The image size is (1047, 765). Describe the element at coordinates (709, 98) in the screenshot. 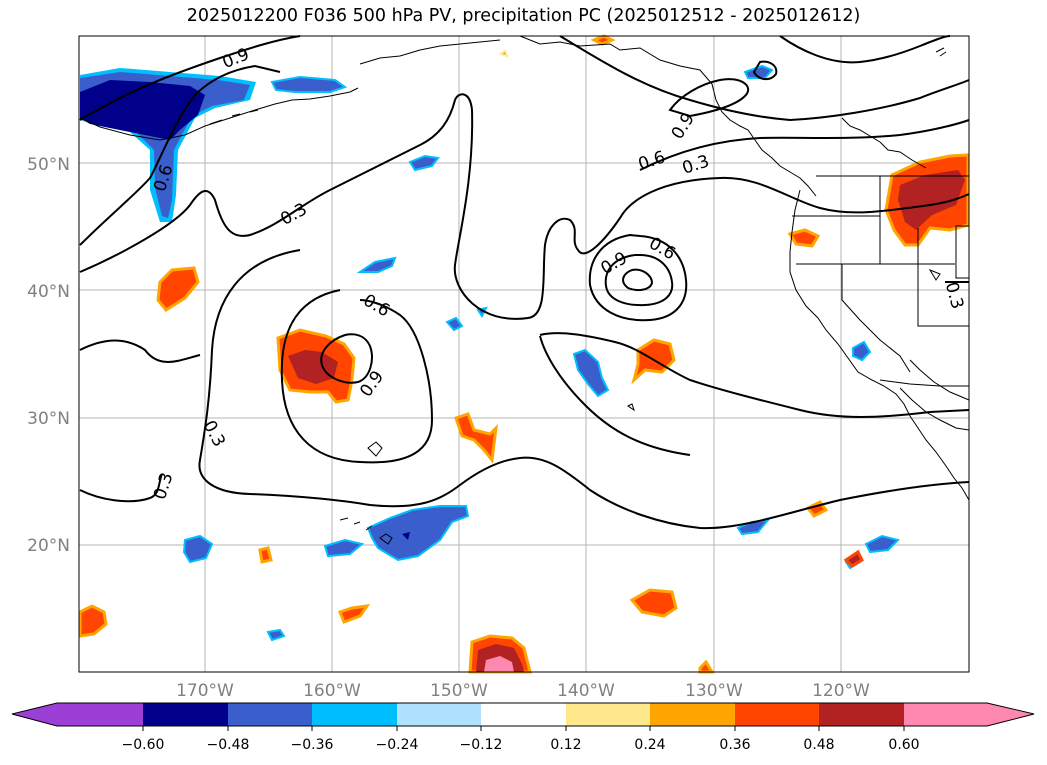

I see `contour-small-ne` at that location.